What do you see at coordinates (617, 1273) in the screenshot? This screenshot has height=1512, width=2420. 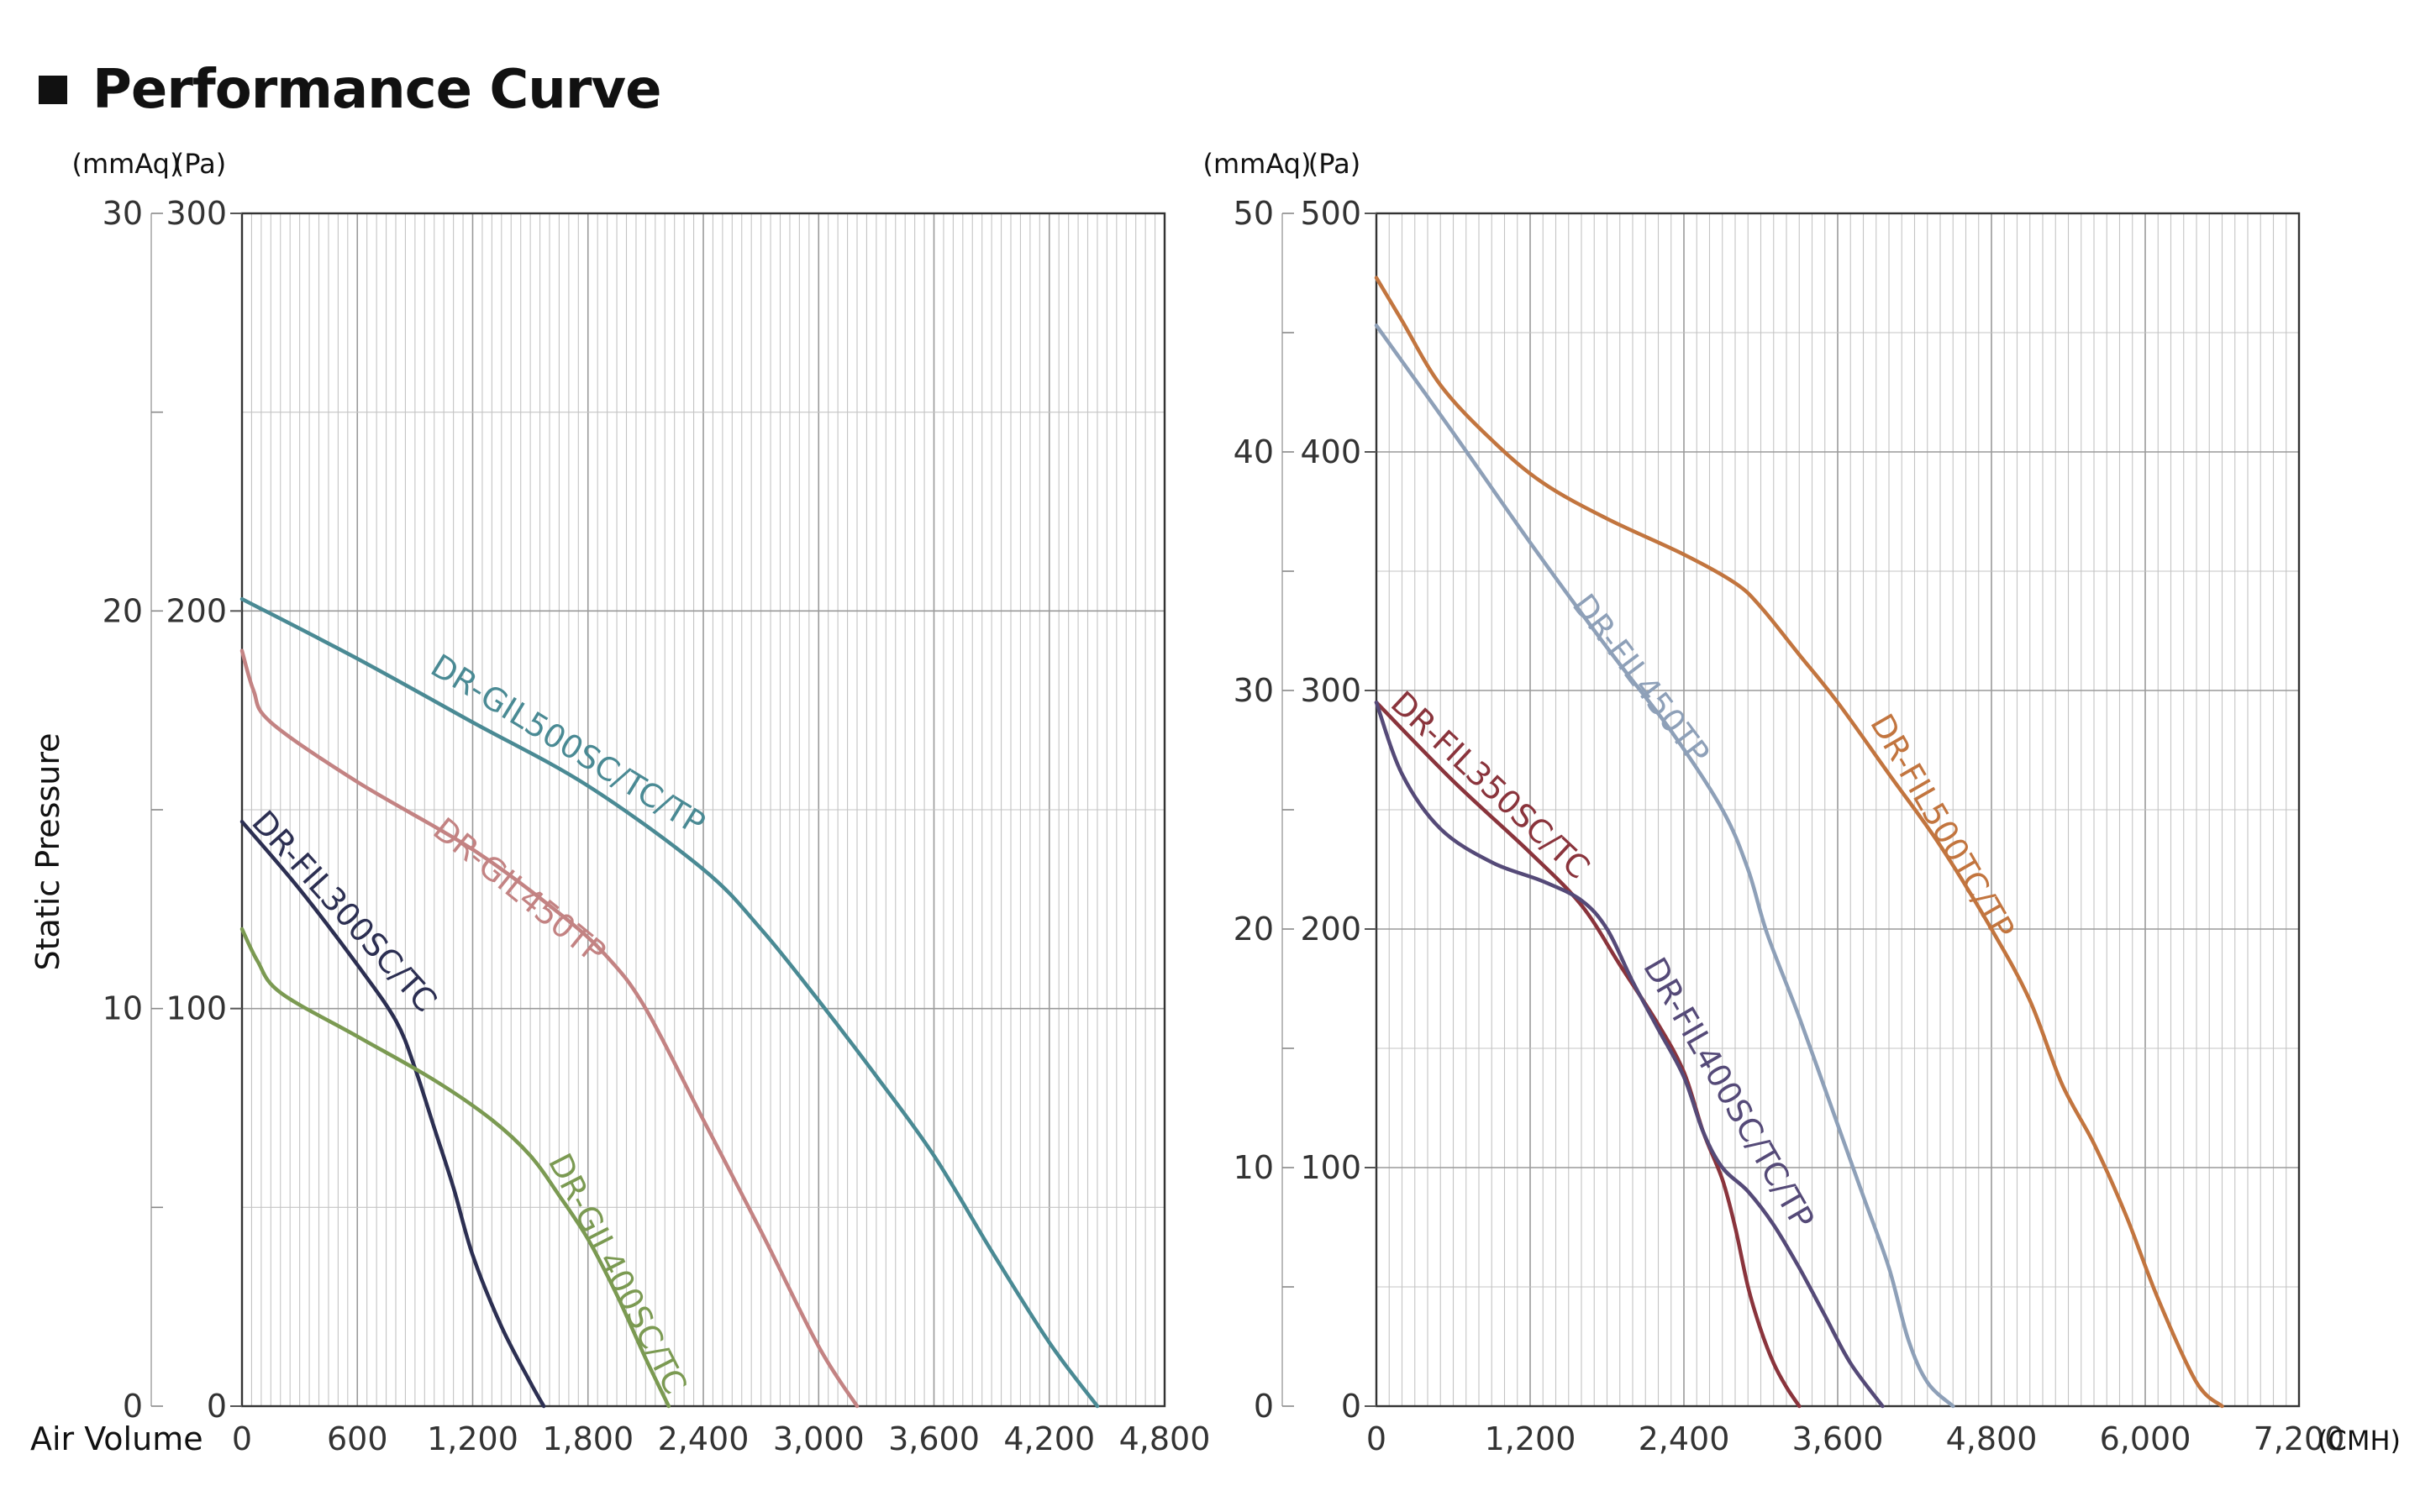 I see `series-label: DR-GIL400SC/TC` at bounding box center [617, 1273].